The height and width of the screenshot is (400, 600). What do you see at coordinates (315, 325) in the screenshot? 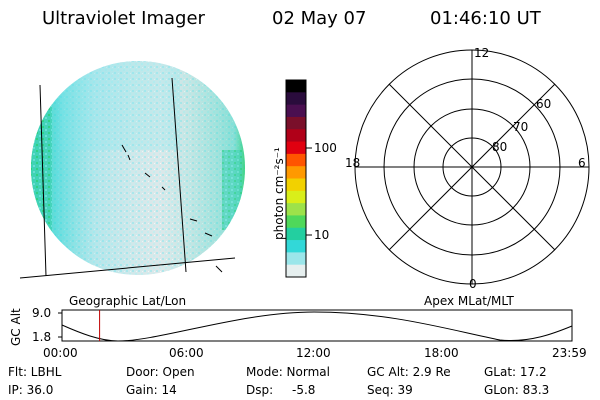
I see `altitude-timeline` at bounding box center [315, 325].